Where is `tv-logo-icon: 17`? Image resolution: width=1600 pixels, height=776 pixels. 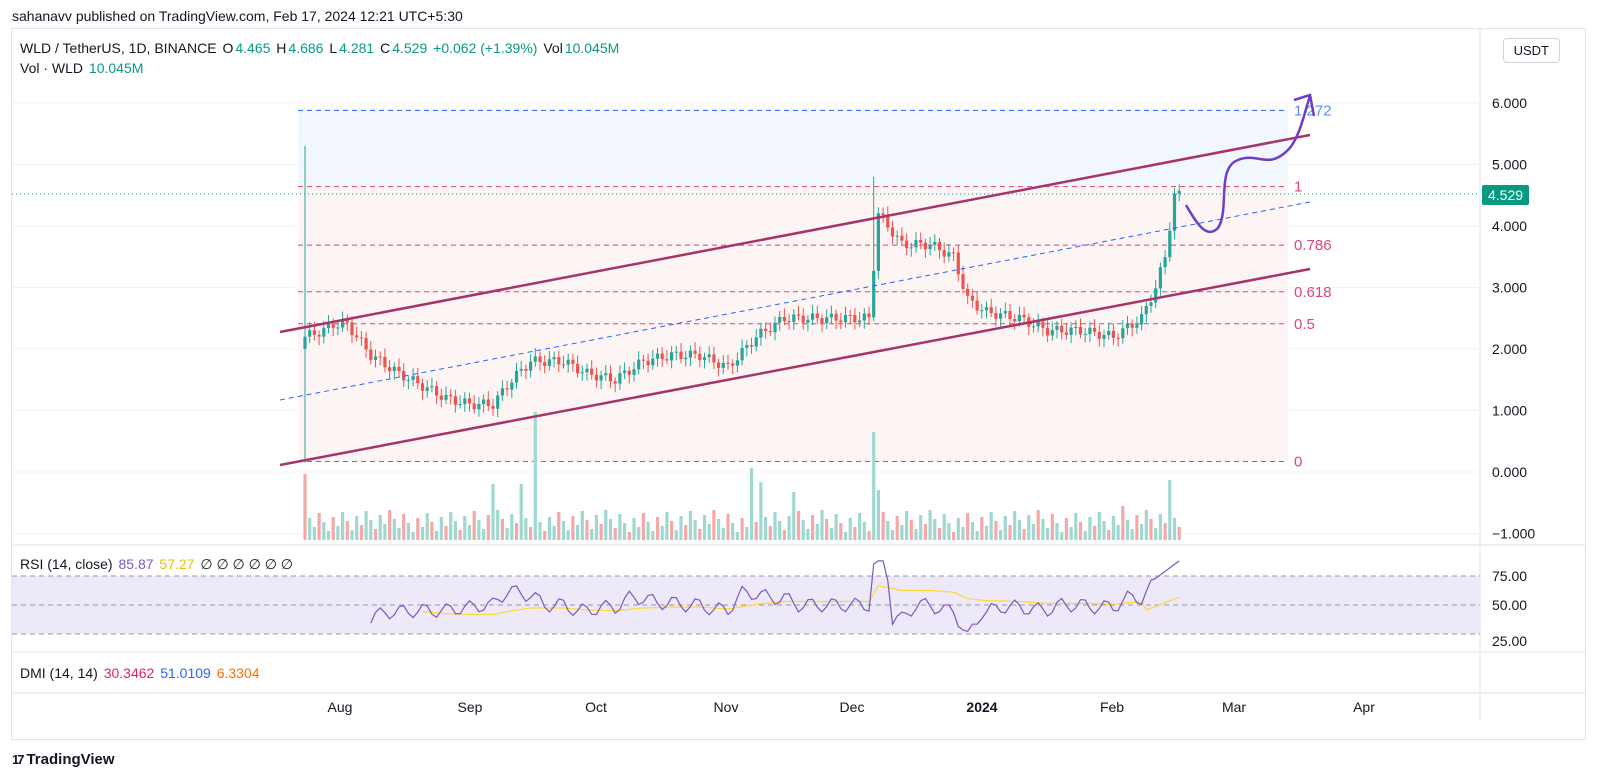 tv-logo-icon: 17 is located at coordinates (18, 759).